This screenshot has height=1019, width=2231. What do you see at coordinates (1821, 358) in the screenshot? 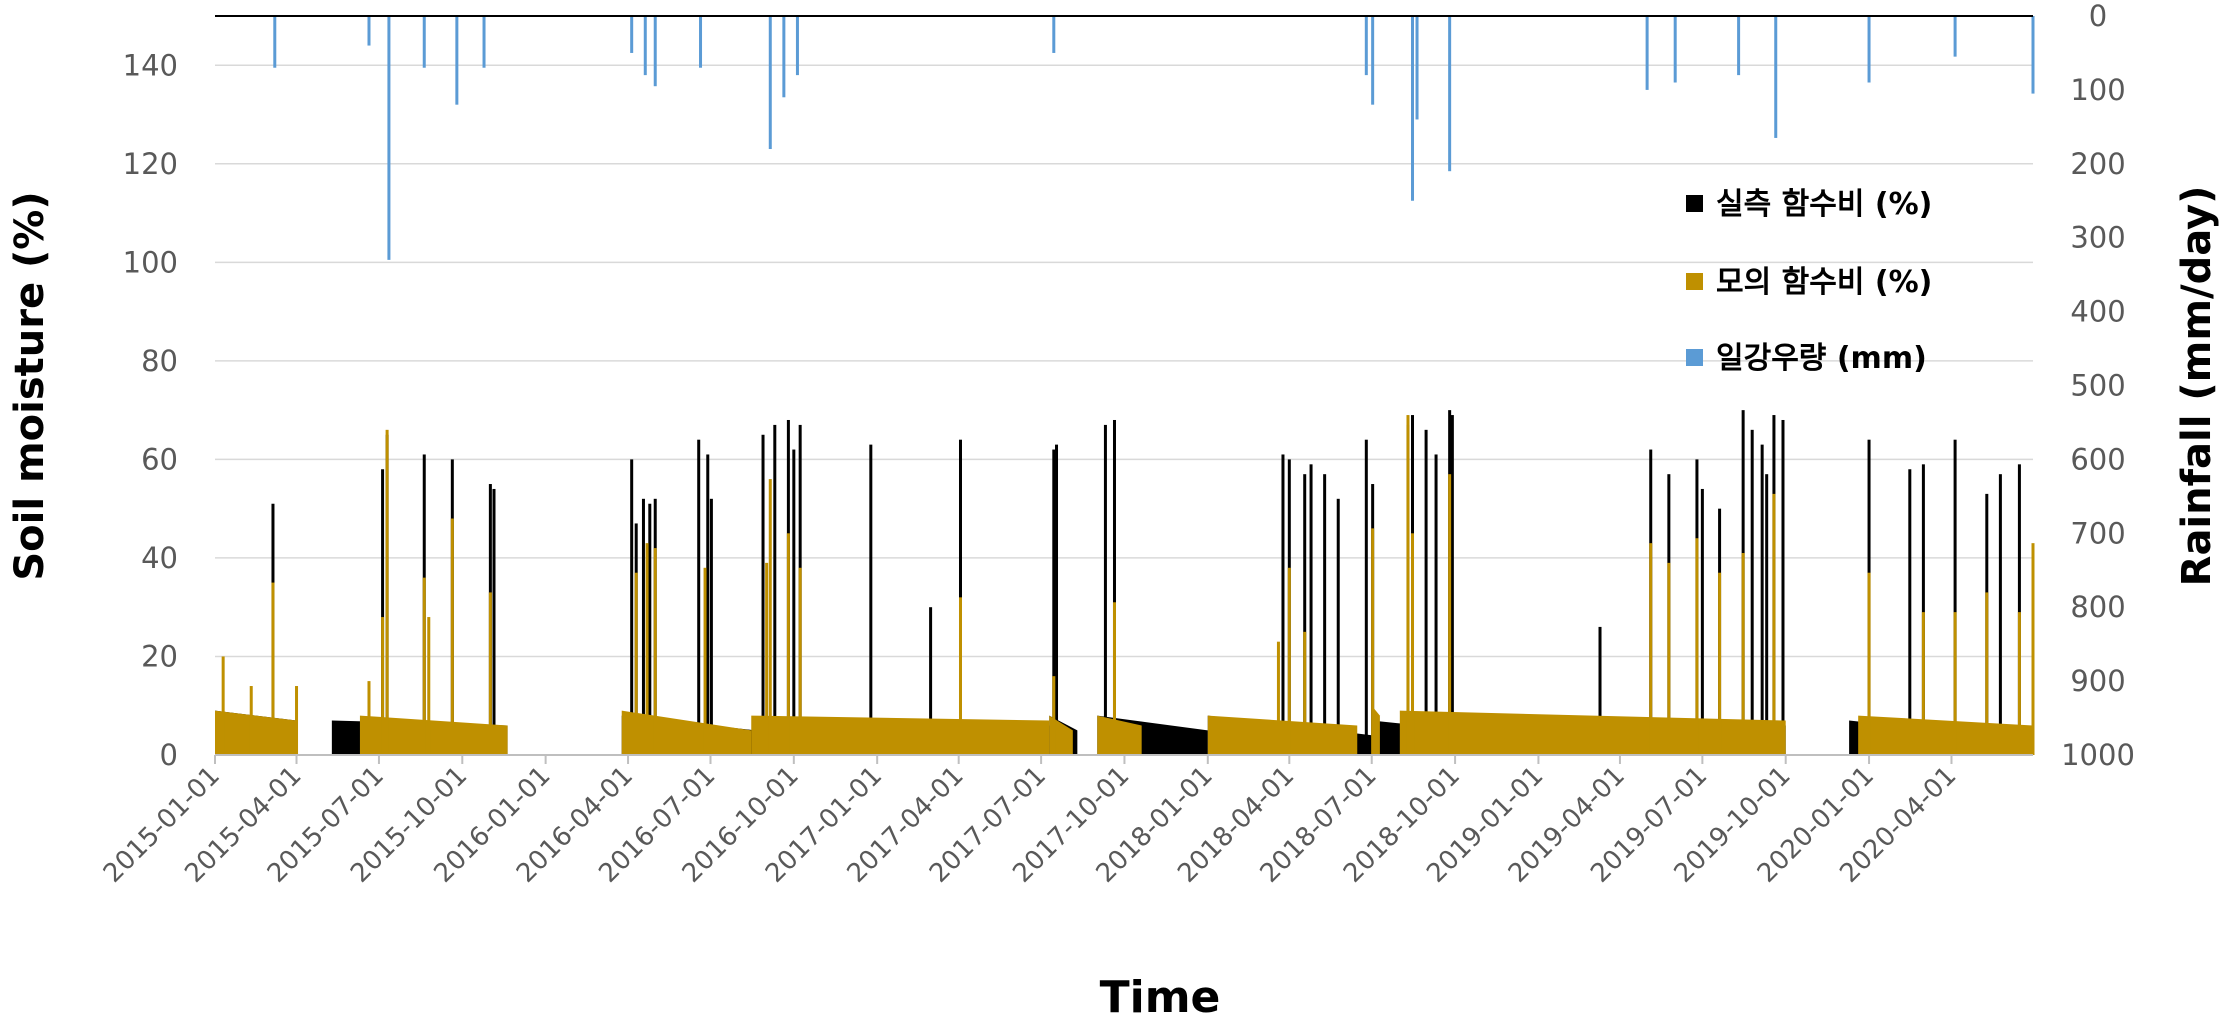
I see `legend-label-rainfall: 일강우량 (mm)` at bounding box center [1821, 358].